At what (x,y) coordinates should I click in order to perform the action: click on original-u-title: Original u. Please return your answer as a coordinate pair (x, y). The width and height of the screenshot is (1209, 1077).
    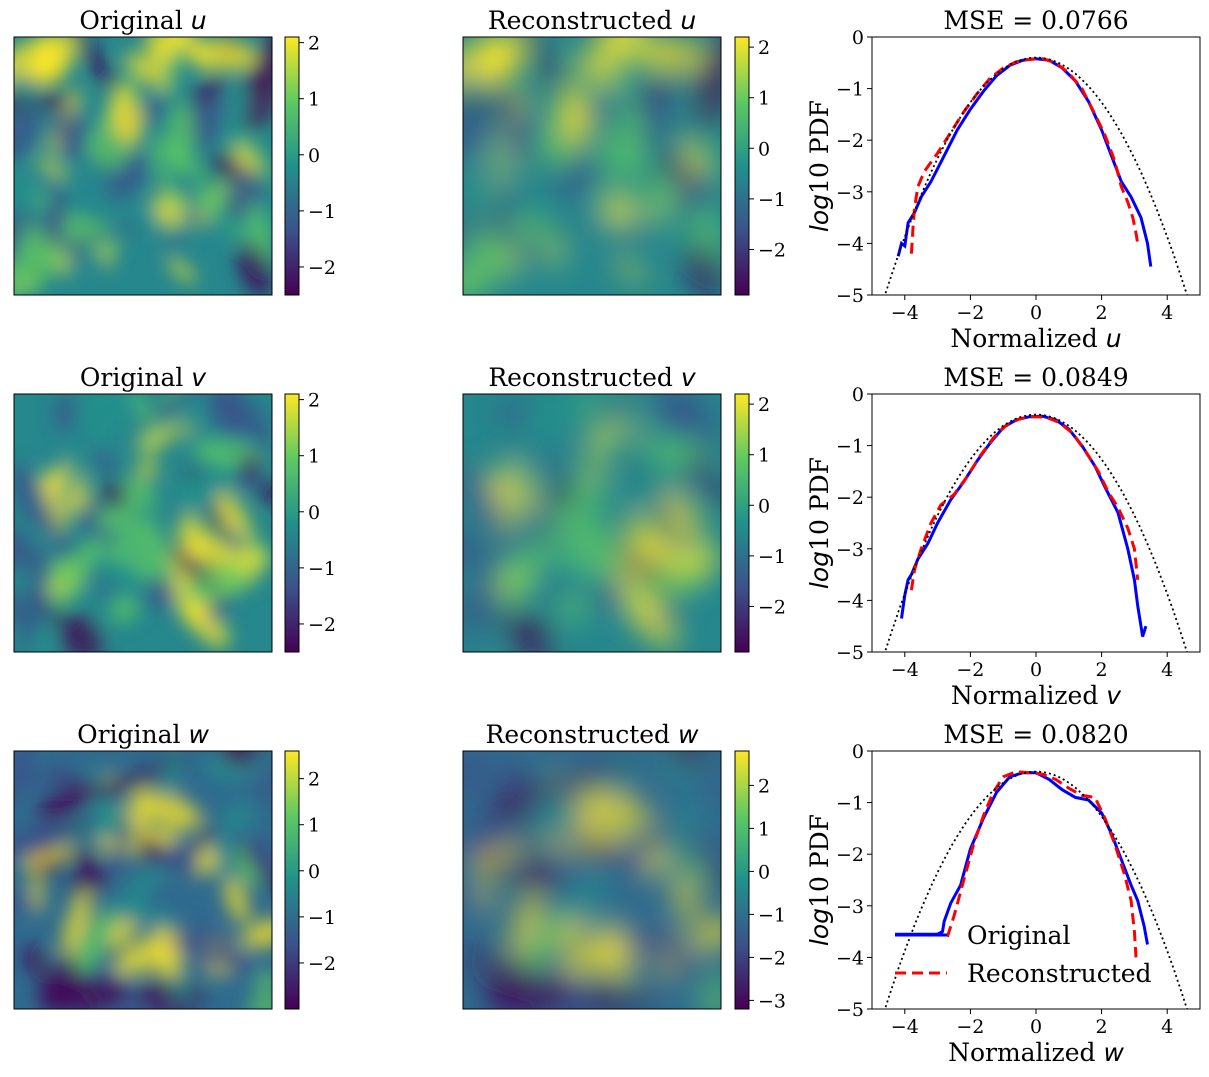
    Looking at the image, I should click on (142, 20).